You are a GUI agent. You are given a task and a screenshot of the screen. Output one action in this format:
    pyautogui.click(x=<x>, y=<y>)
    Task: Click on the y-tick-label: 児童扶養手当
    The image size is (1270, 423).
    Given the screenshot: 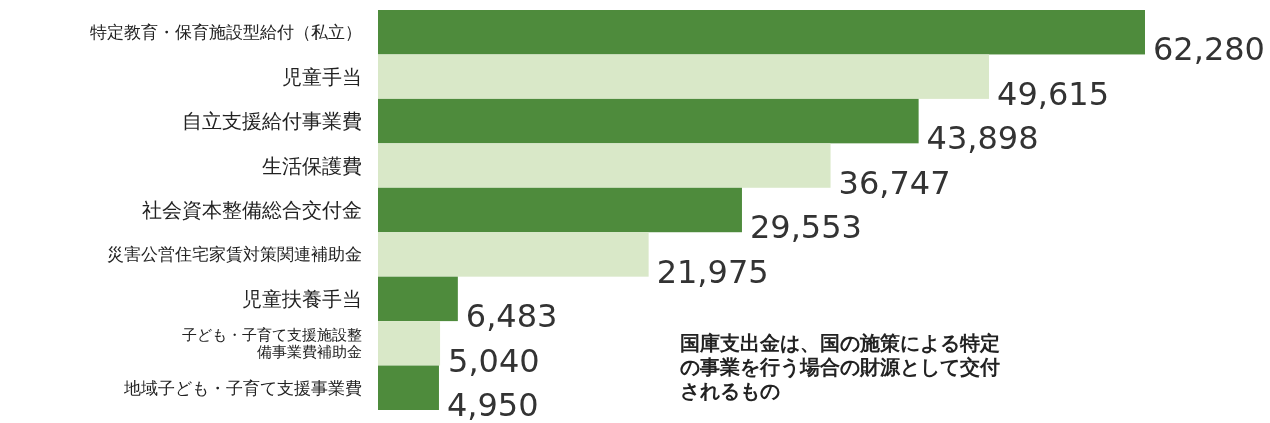 What is the action you would take?
    pyautogui.click(x=302, y=298)
    